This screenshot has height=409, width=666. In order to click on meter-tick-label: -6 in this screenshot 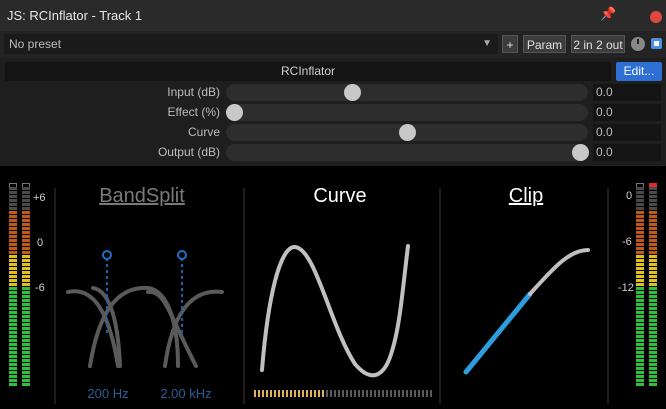, I will do `click(40, 288)`.